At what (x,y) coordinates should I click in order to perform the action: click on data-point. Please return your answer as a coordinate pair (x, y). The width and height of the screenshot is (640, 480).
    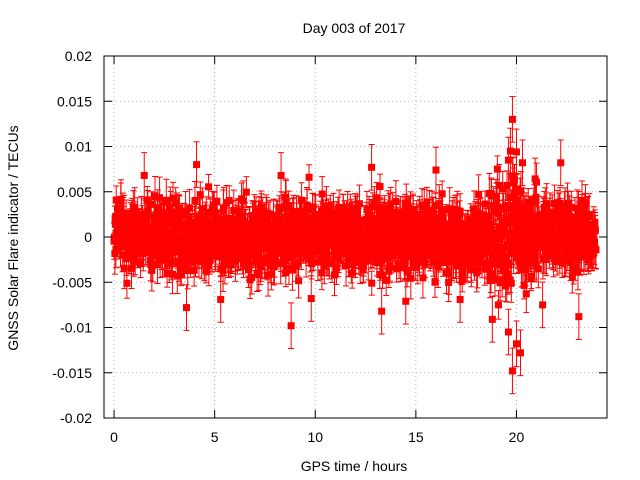
    Looking at the image, I should click on (246, 192).